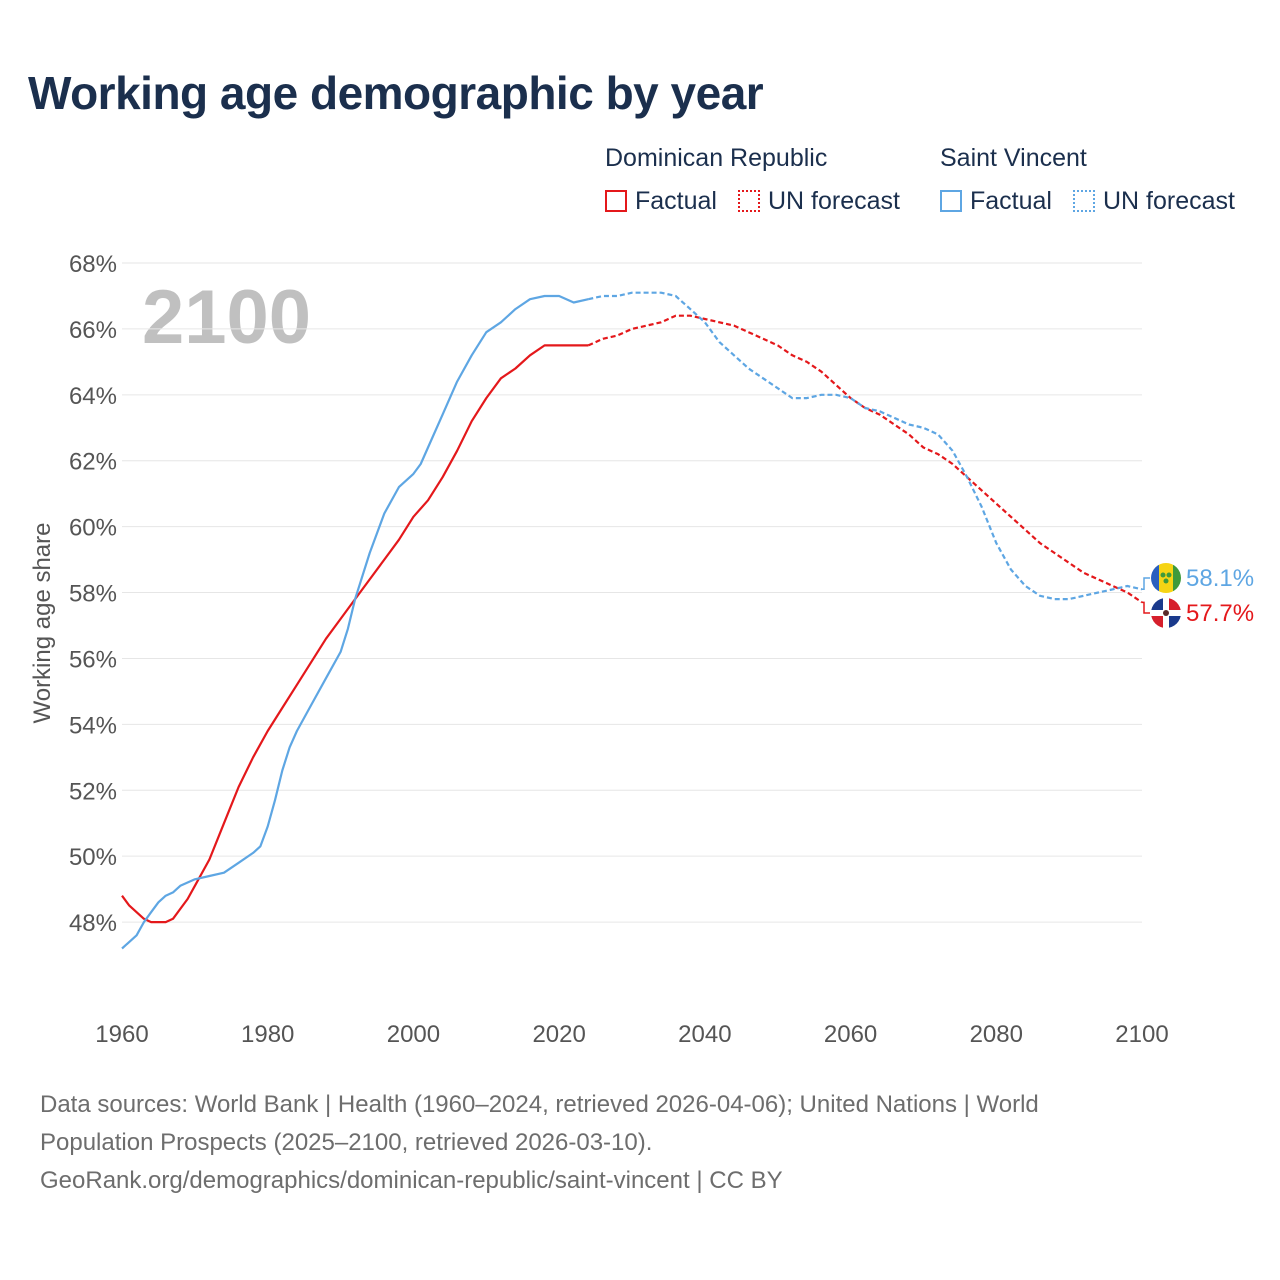 The height and width of the screenshot is (1280, 1280). I want to click on legend-item-dr-forecast: UN forecast, so click(819, 201).